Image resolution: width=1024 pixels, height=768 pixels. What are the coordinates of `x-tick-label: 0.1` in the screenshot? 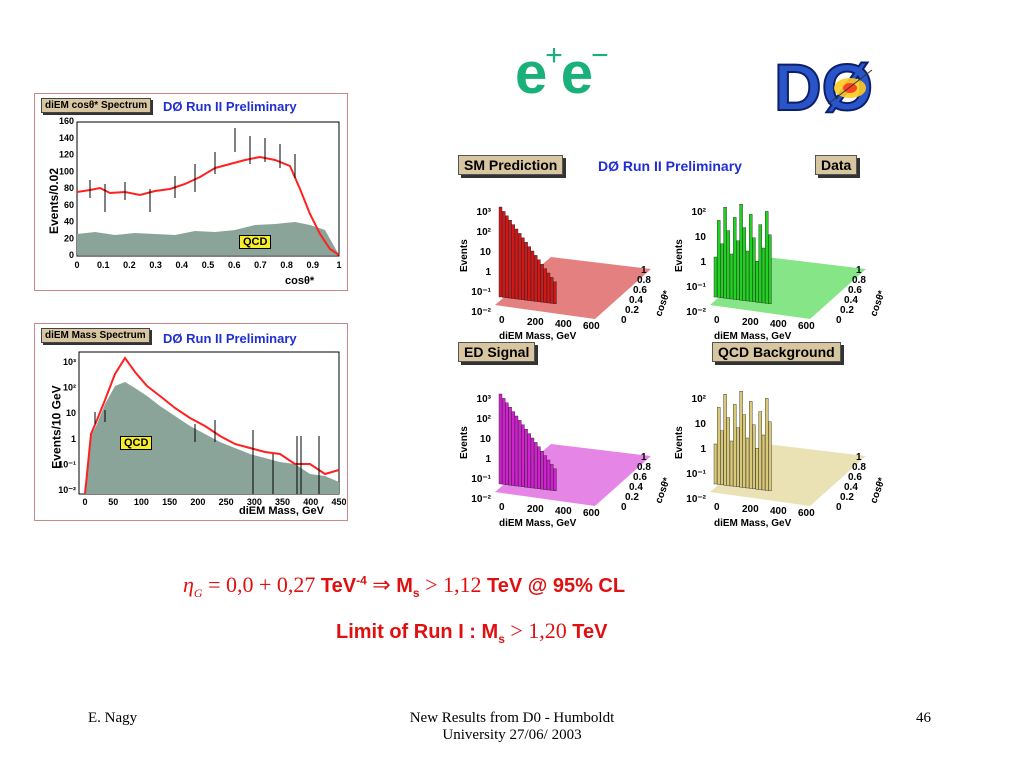 It's located at (103, 265).